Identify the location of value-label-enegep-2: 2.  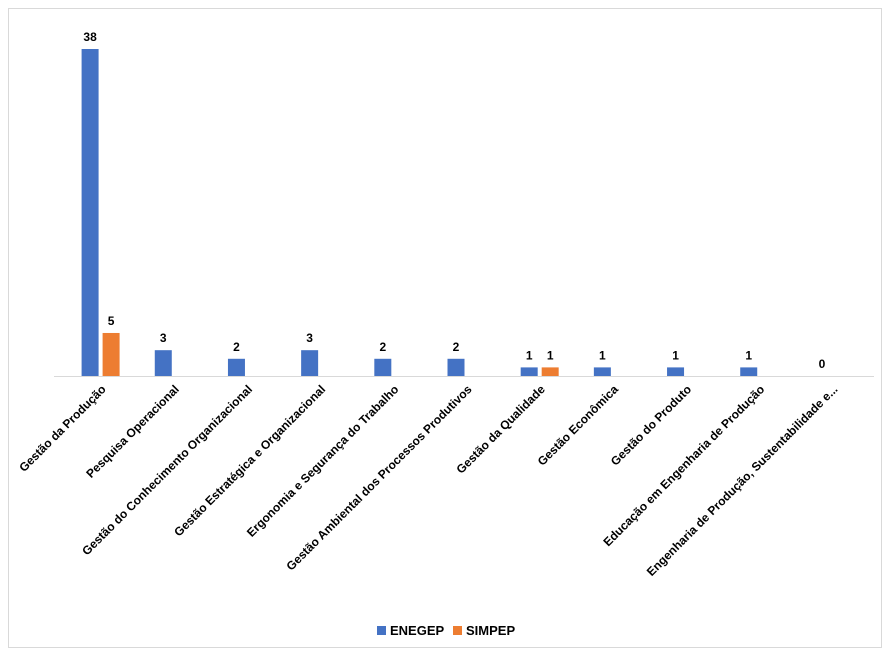
(236, 347).